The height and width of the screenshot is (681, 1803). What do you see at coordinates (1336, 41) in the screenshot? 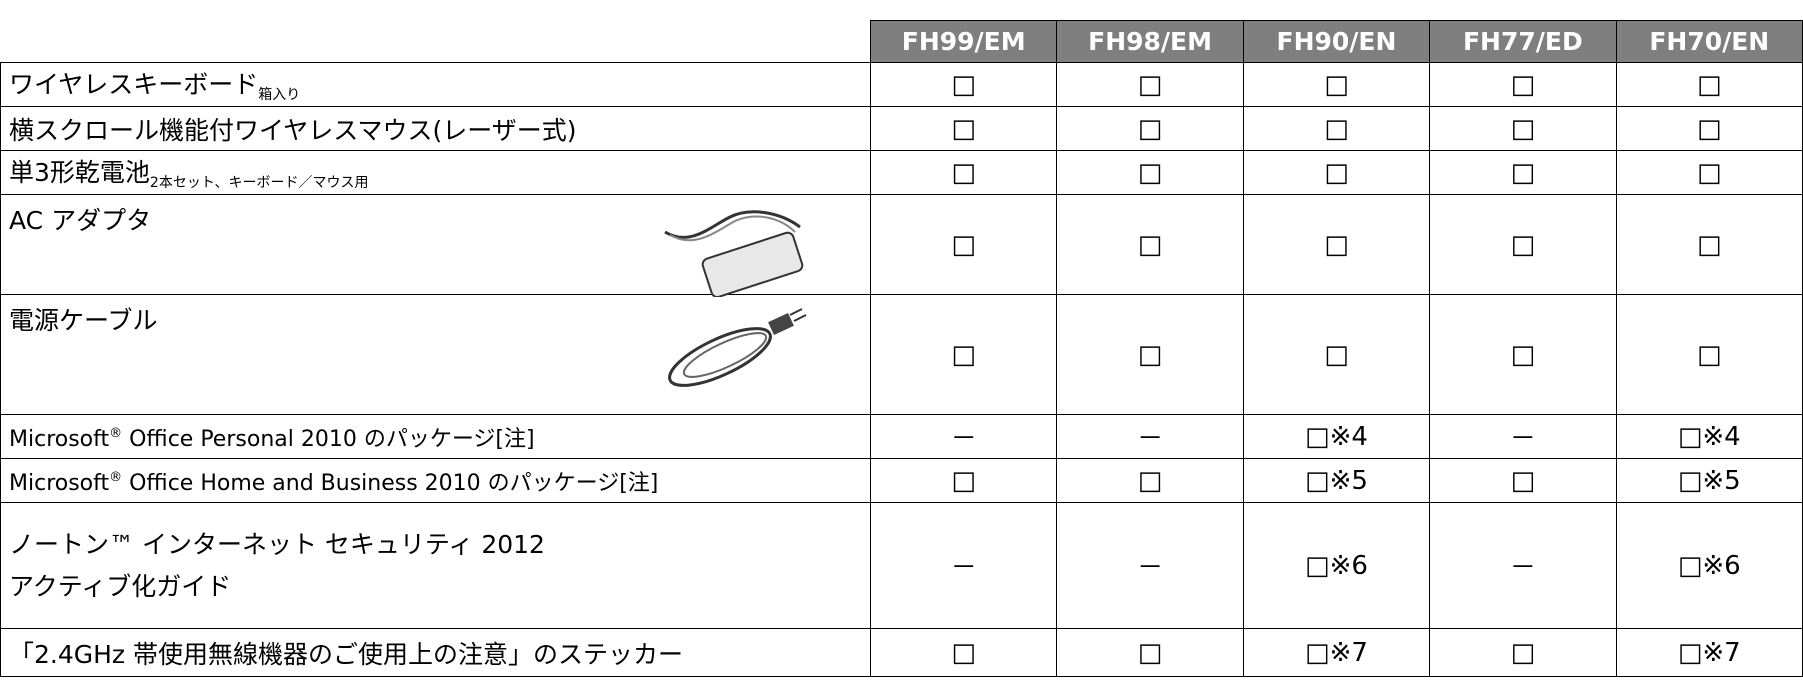
I see `column-header: FH90/EN` at bounding box center [1336, 41].